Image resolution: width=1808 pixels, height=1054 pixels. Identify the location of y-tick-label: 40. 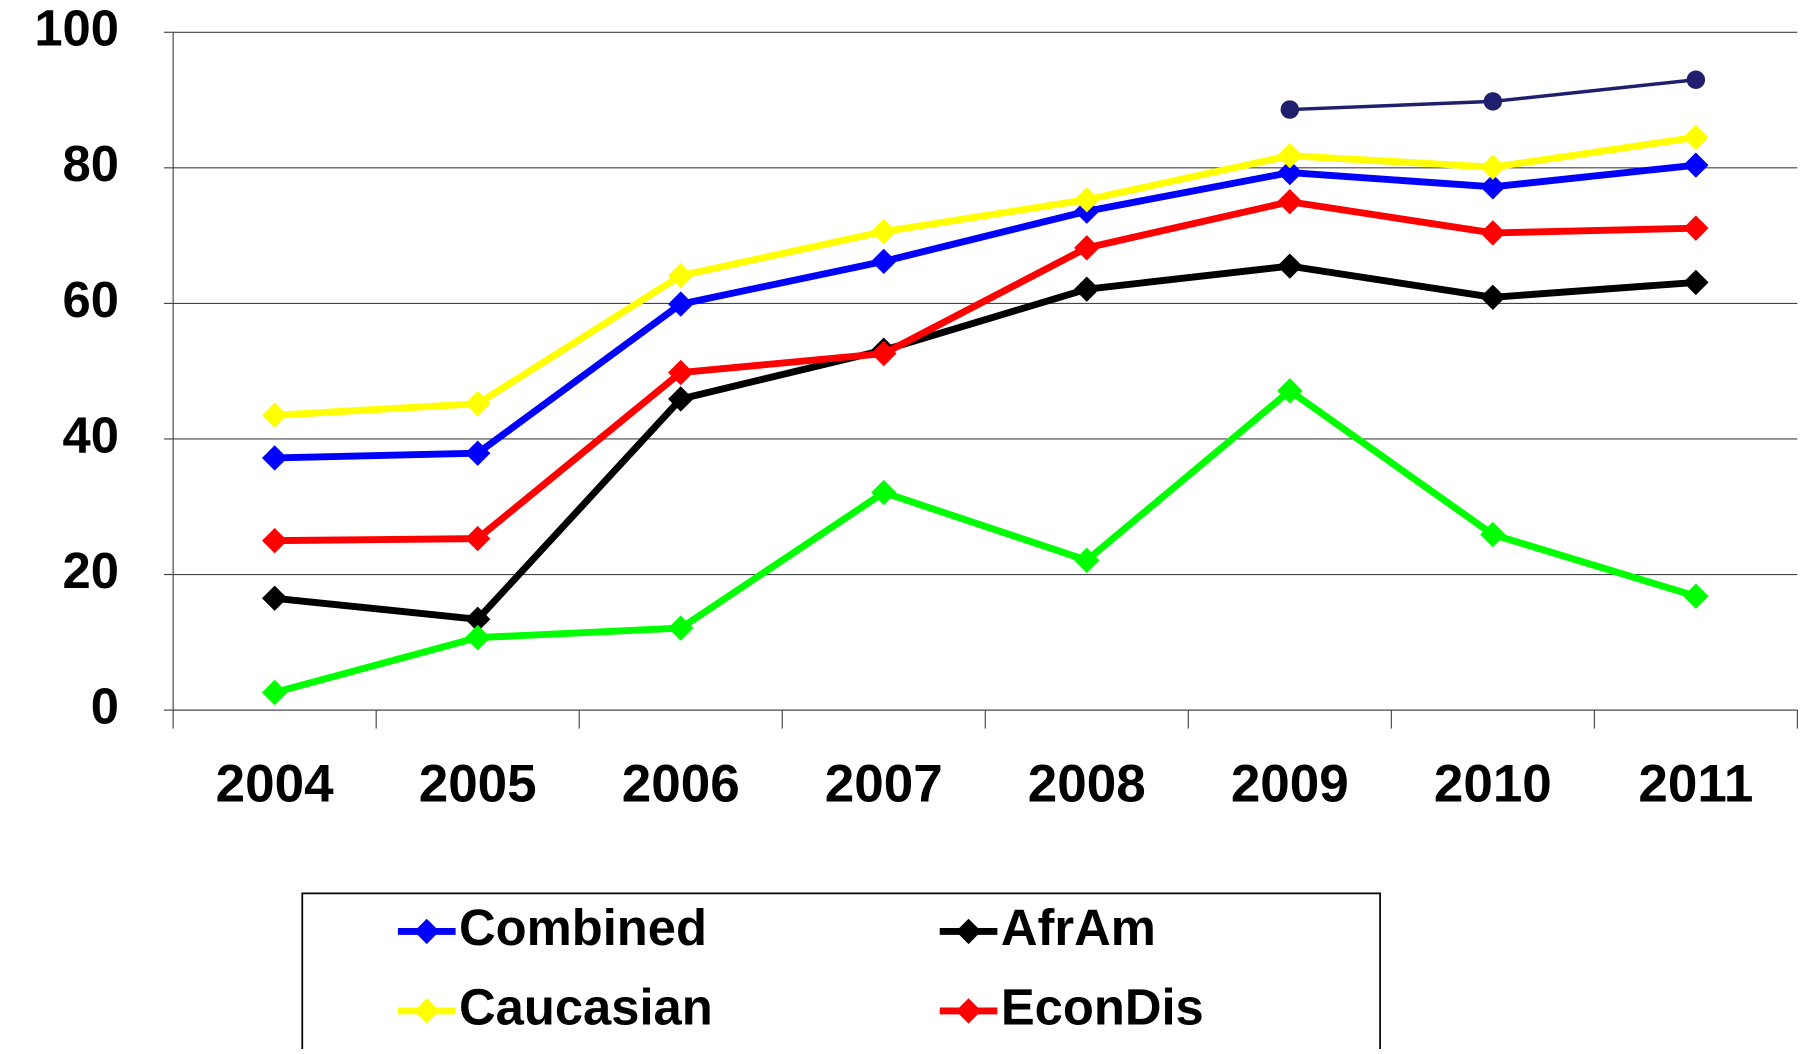
(91, 434).